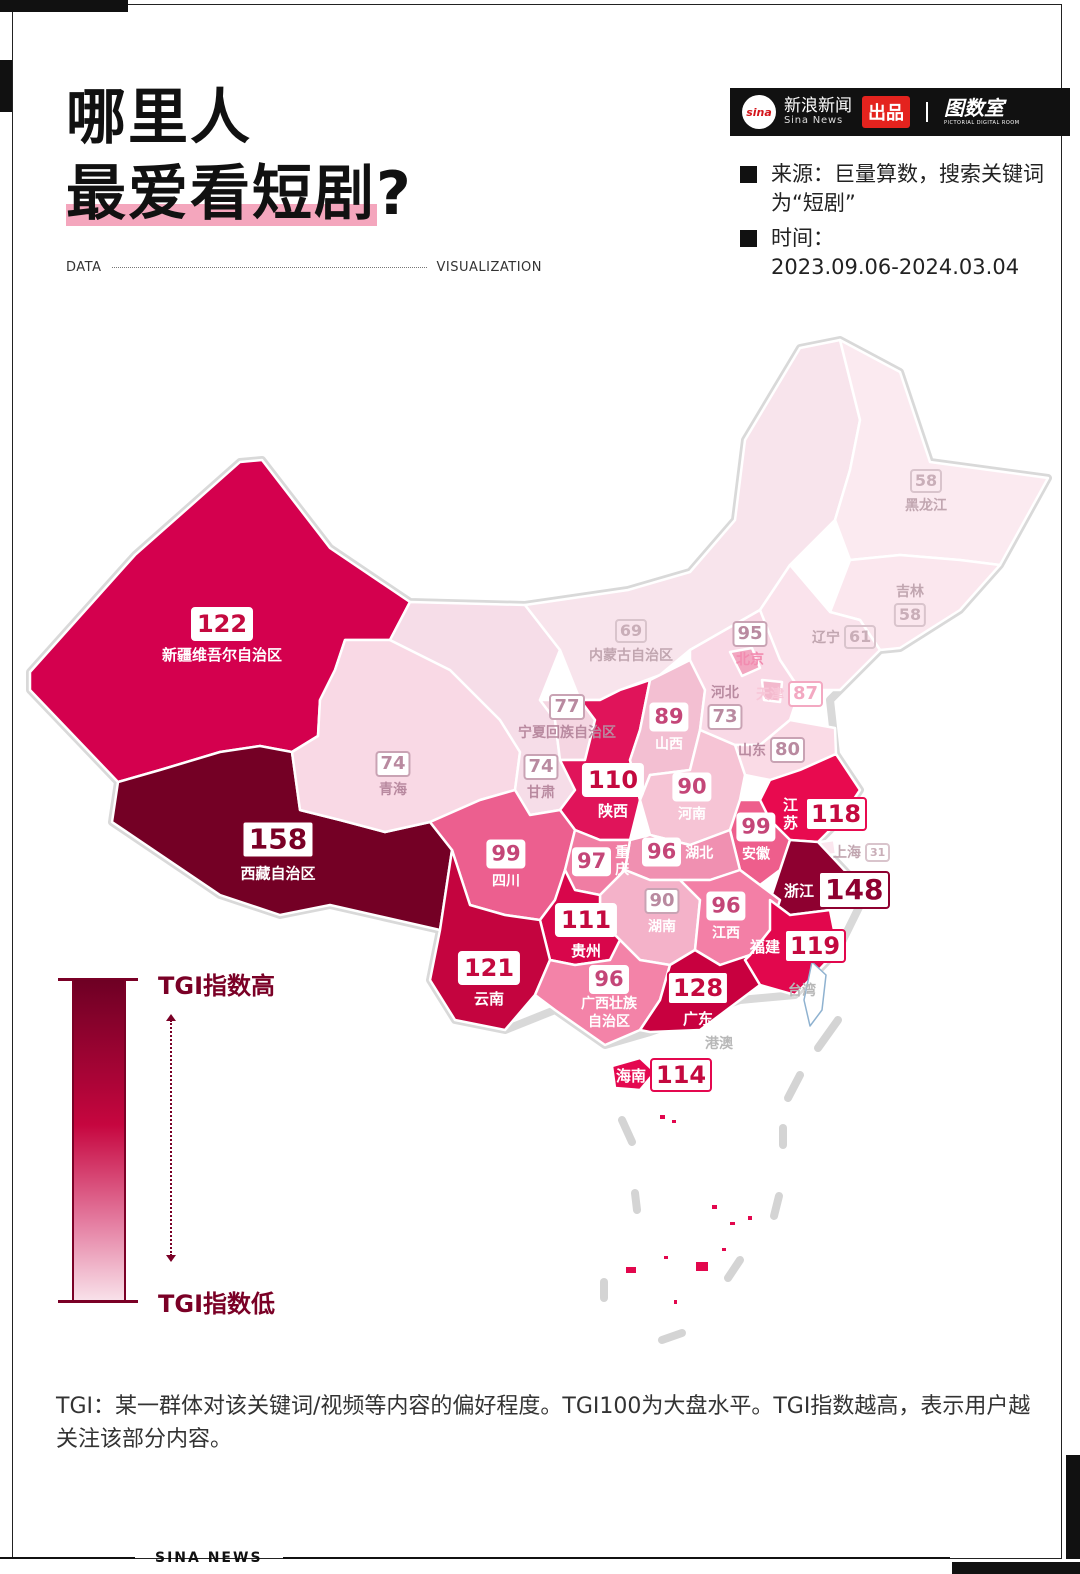  What do you see at coordinates (278, 851) in the screenshot?
I see `label-tibet: 158 西藏自治区` at bounding box center [278, 851].